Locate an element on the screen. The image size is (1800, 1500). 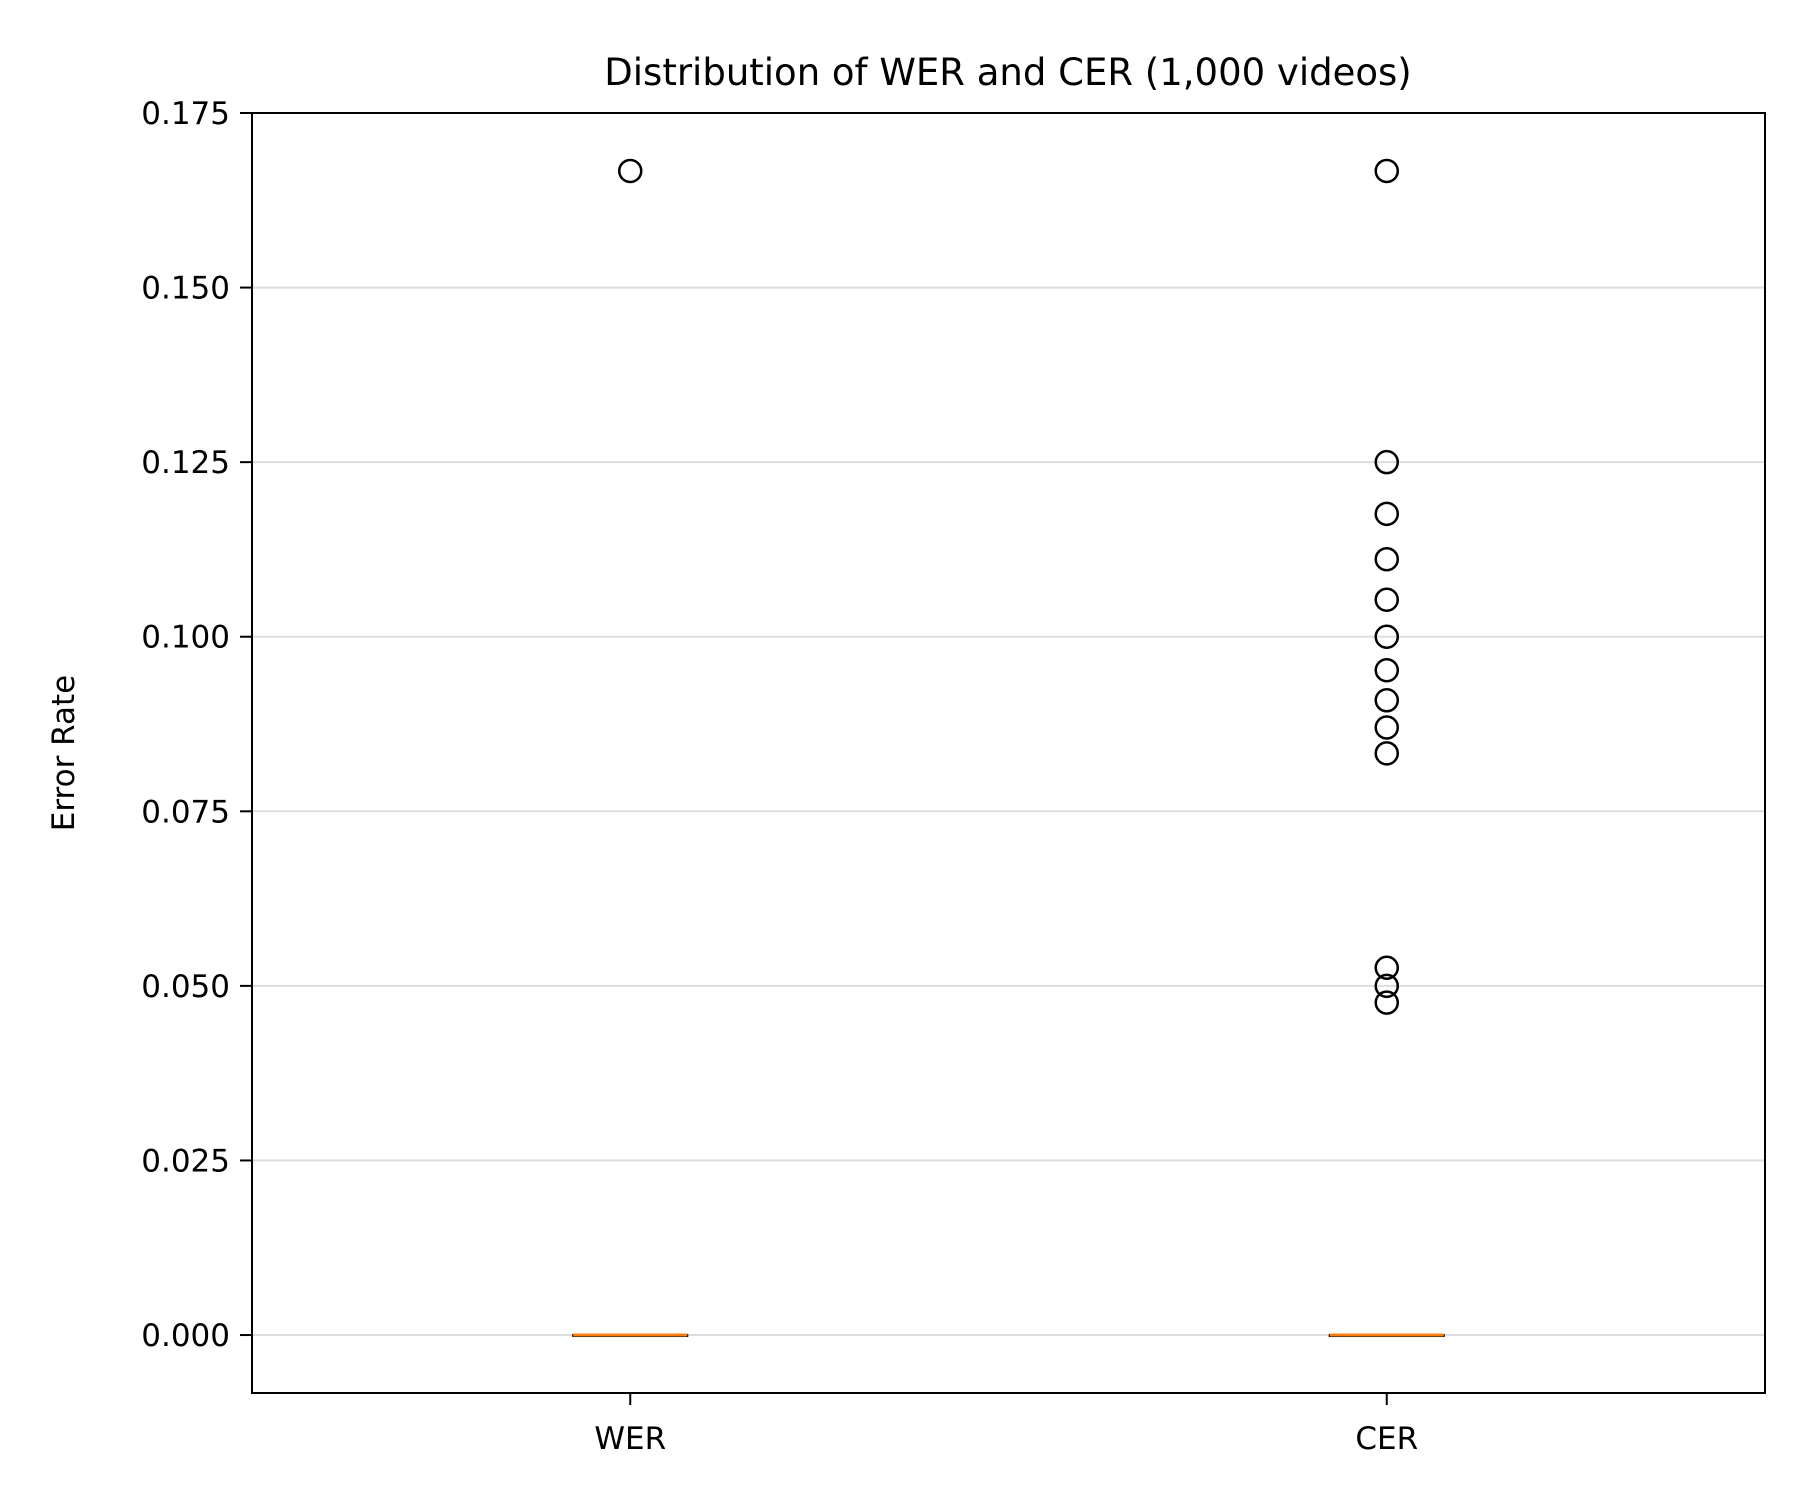
y-tick-label: 0.000 is located at coordinates (185, 1336).